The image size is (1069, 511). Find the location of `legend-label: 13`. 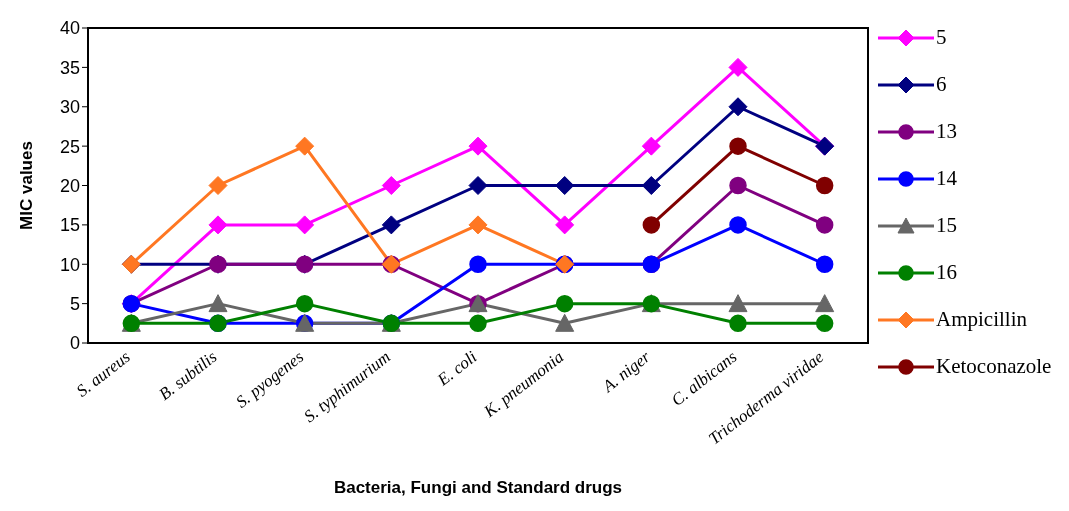

legend-label: 13 is located at coordinates (946, 131).